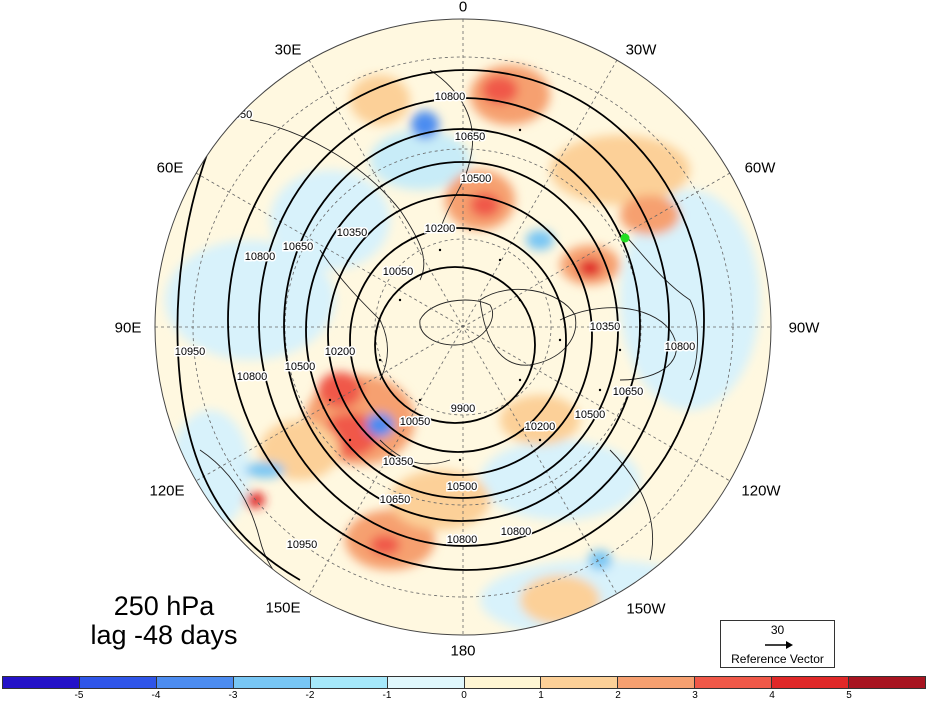 This screenshot has width=928, height=702. Describe the element at coordinates (618, 695) in the screenshot. I see `colorbar-label: 2` at that location.